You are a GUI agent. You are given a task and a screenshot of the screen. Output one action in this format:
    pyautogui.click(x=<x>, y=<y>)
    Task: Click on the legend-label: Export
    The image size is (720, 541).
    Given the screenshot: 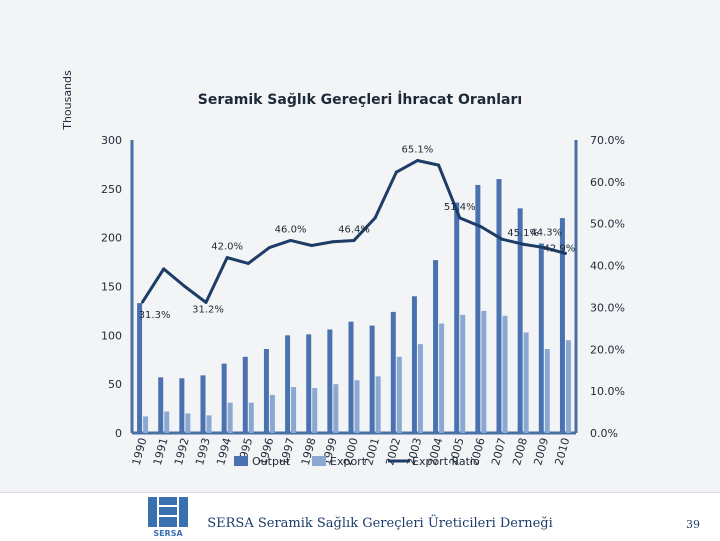 What is the action you would take?
    pyautogui.click(x=348, y=461)
    